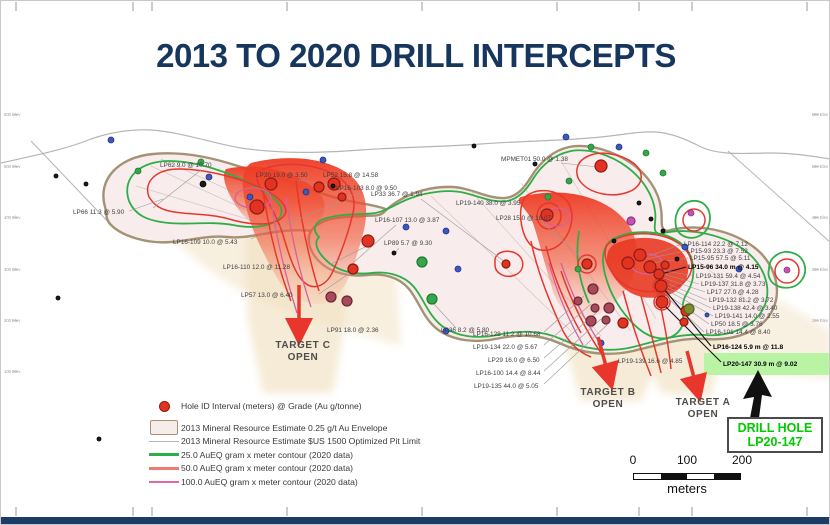  What do you see at coordinates (514, 360) in the screenshot?
I see `drill-intercept-label: LP29 16.0 @ 6.50` at bounding box center [514, 360].